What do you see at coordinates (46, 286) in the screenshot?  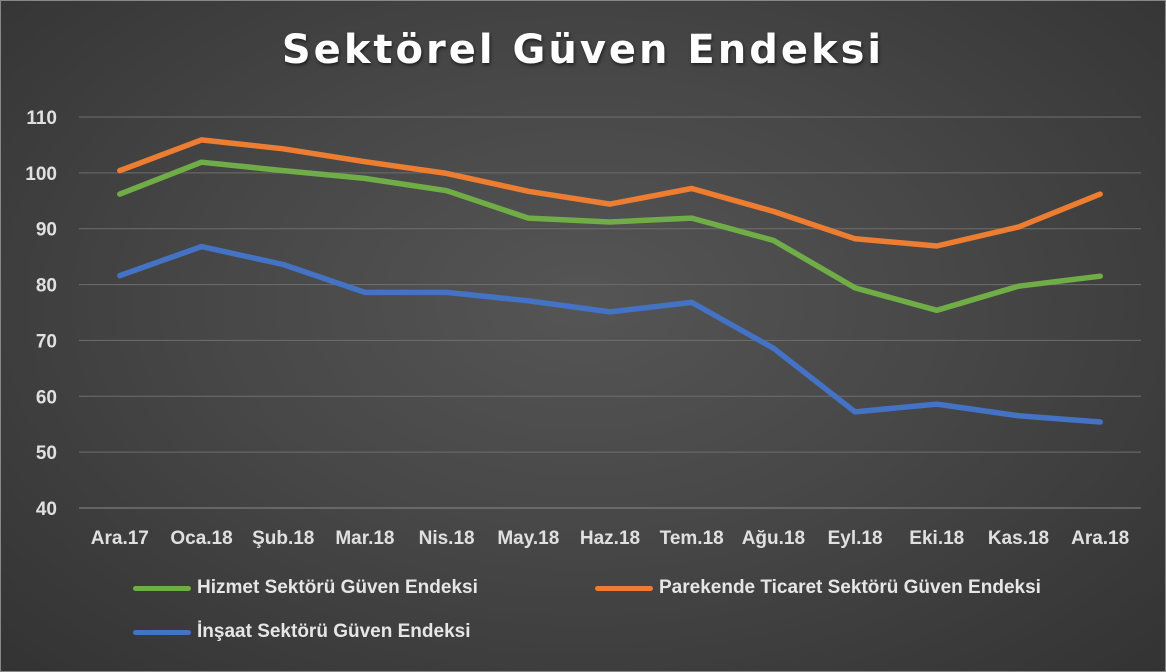 I see `y-tick-label: 80` at bounding box center [46, 286].